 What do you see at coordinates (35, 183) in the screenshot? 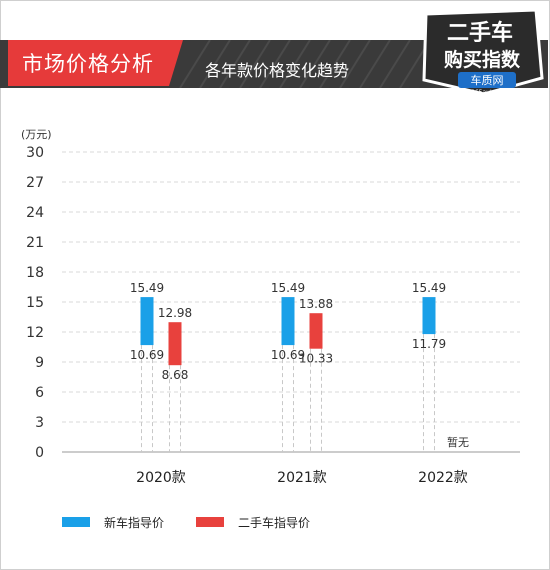
I see `y-tick-label: 27` at bounding box center [35, 183].